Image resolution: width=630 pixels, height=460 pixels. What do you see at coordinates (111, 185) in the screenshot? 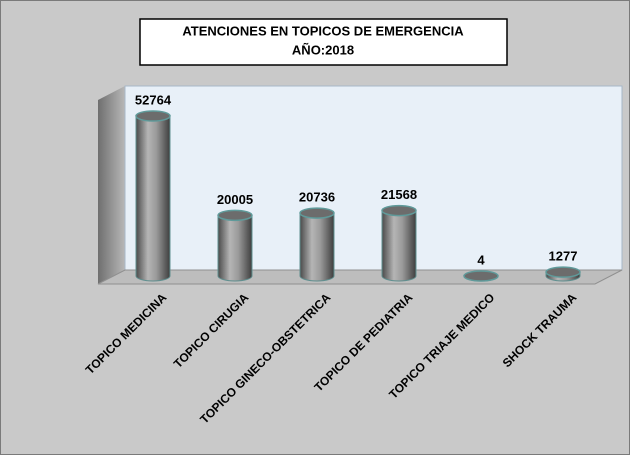
I see `side-wall` at bounding box center [111, 185].